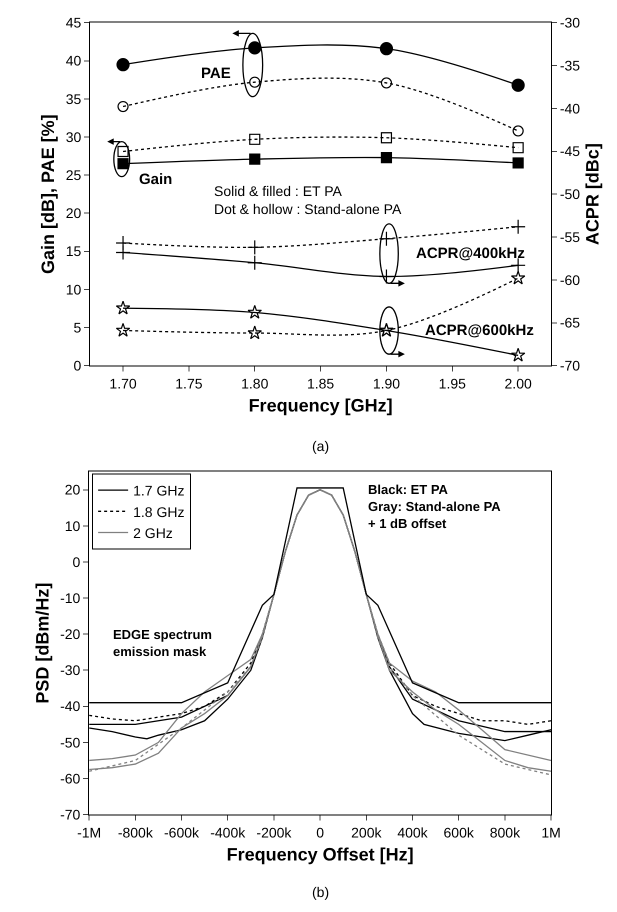 Image resolution: width=617 pixels, height=912 pixels. What do you see at coordinates (320, 832) in the screenshot?
I see `x-tick-label: 0` at bounding box center [320, 832].